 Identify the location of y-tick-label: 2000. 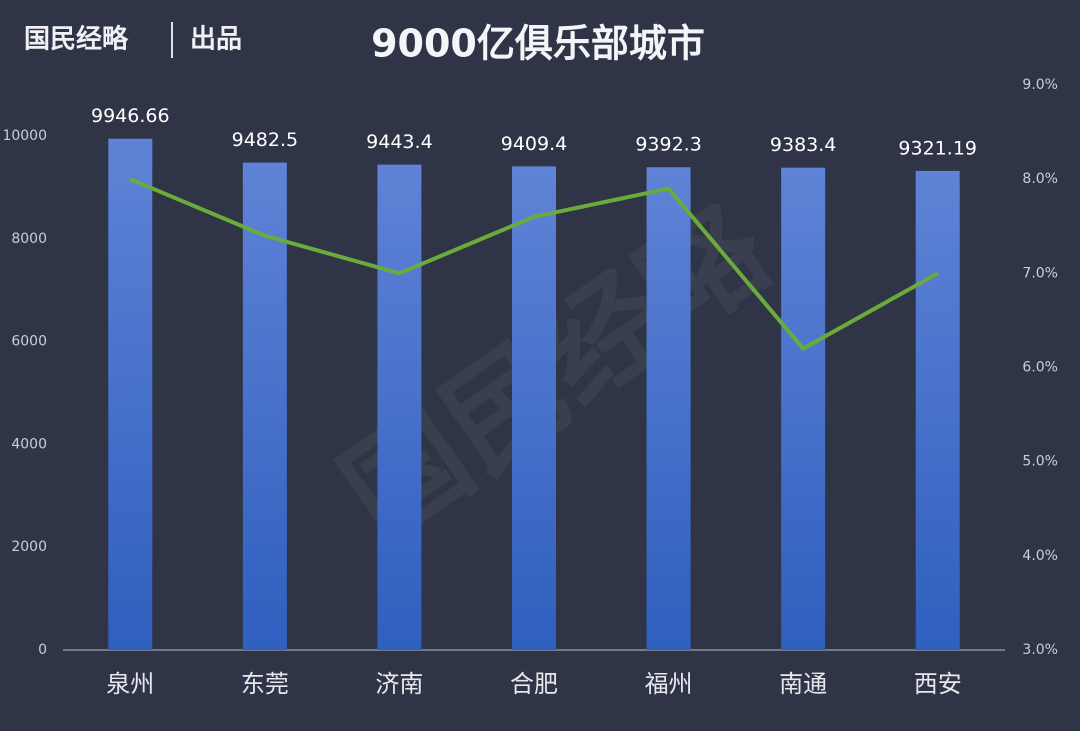
(29, 547).